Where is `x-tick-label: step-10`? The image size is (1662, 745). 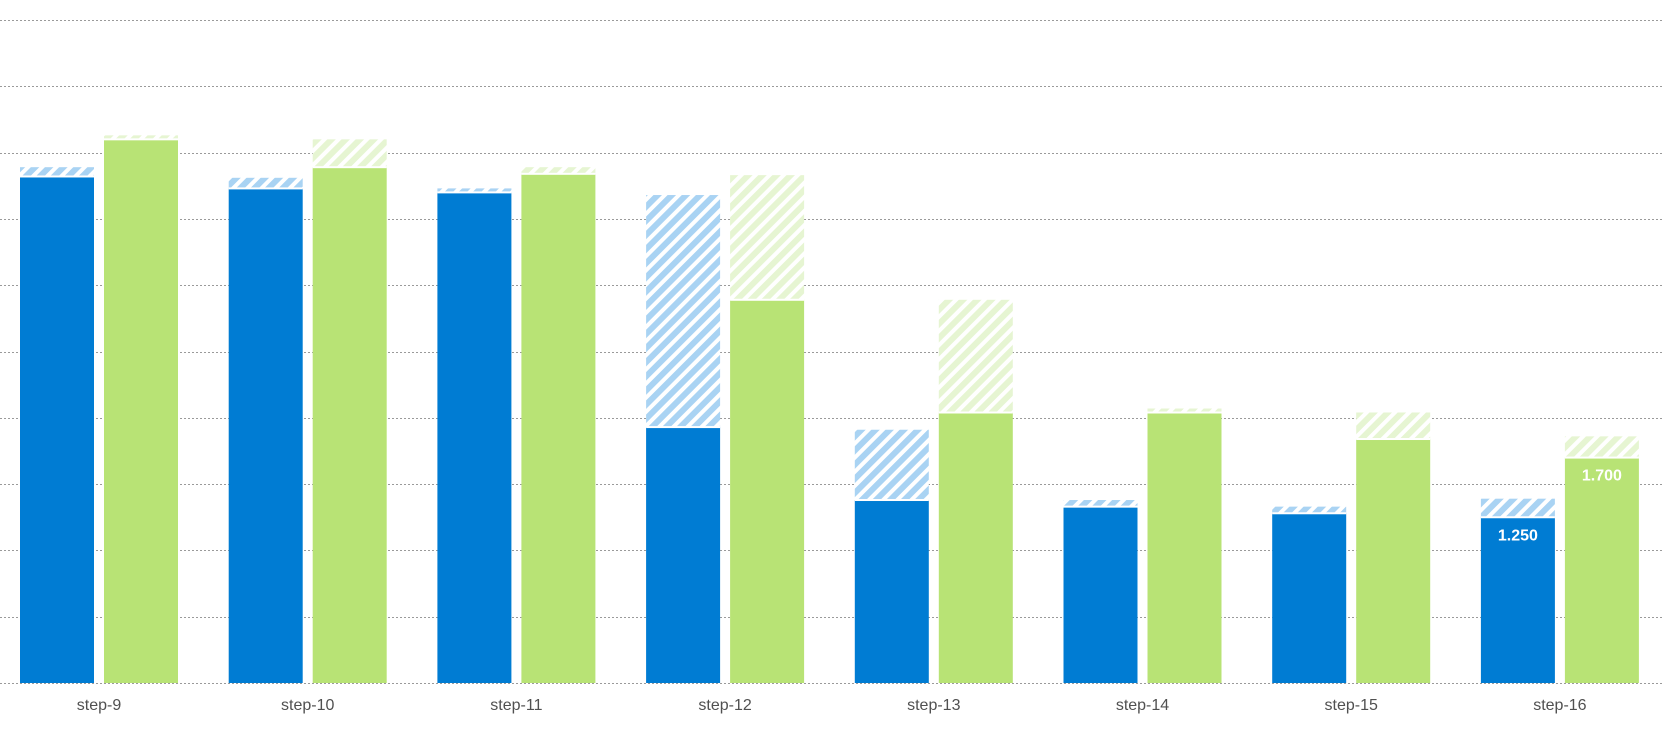 x-tick-label: step-10 is located at coordinates (307, 705).